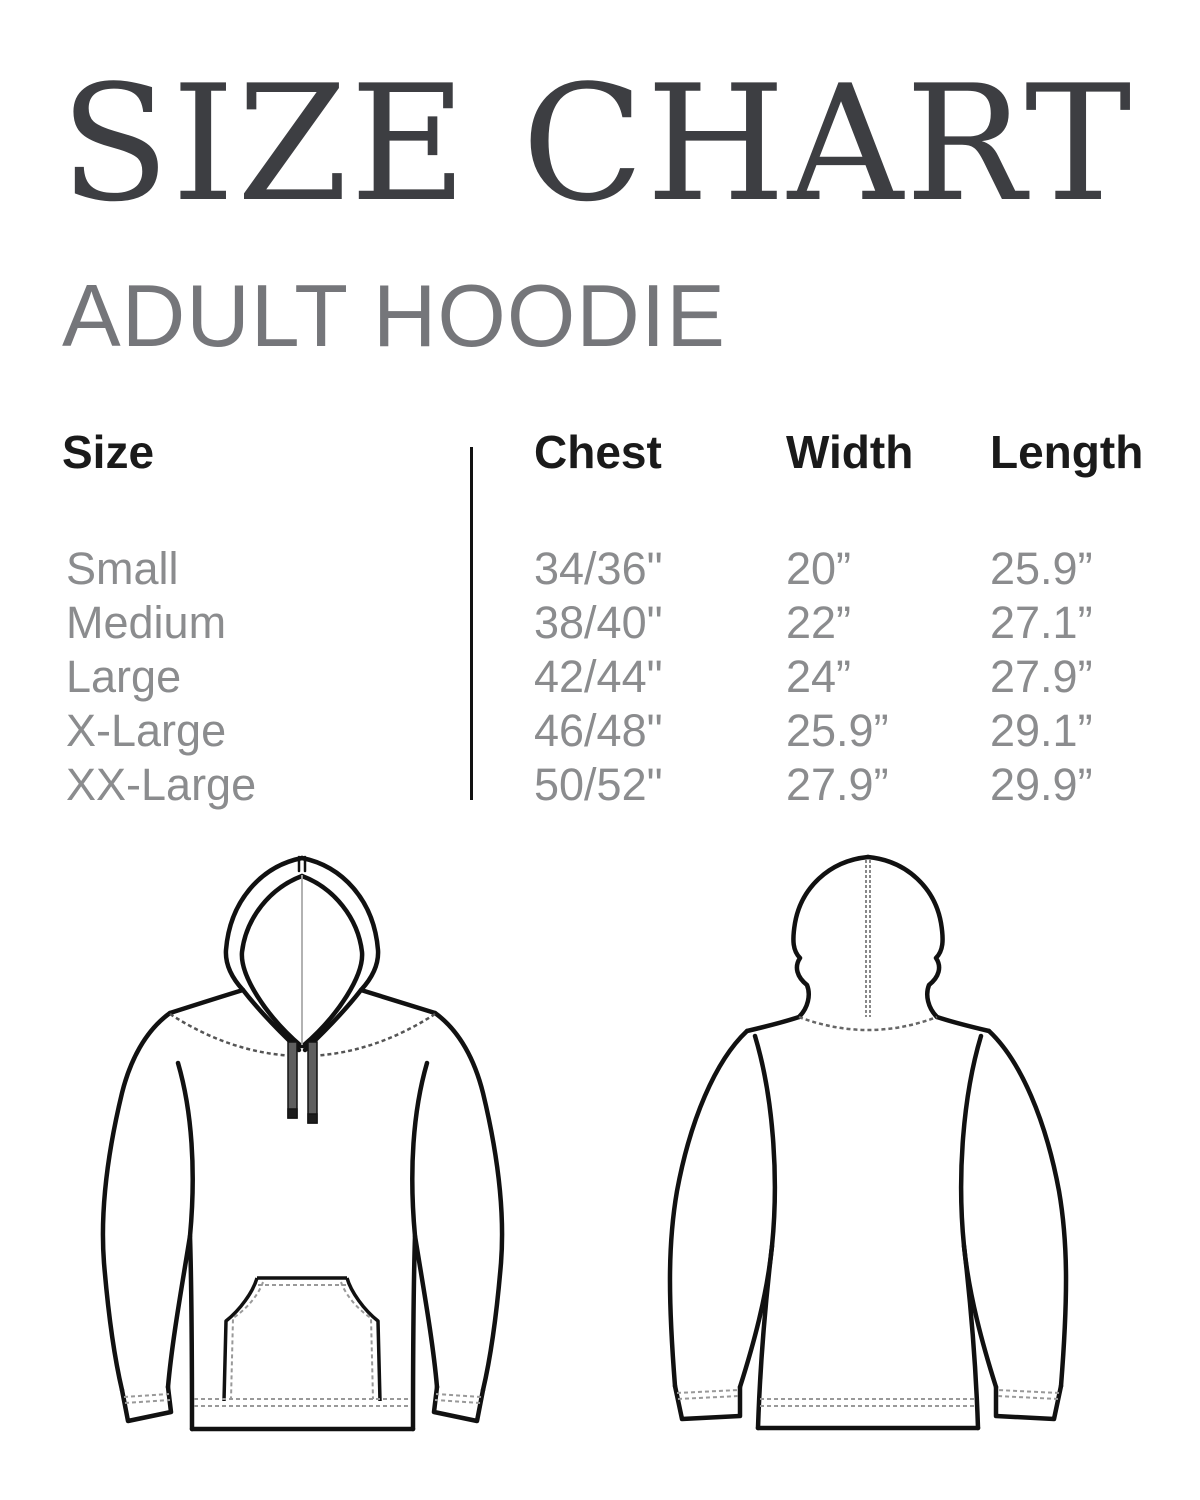 The height and width of the screenshot is (1500, 1200). What do you see at coordinates (1041, 622) in the screenshot?
I see `cell-length: 27.1”` at bounding box center [1041, 622].